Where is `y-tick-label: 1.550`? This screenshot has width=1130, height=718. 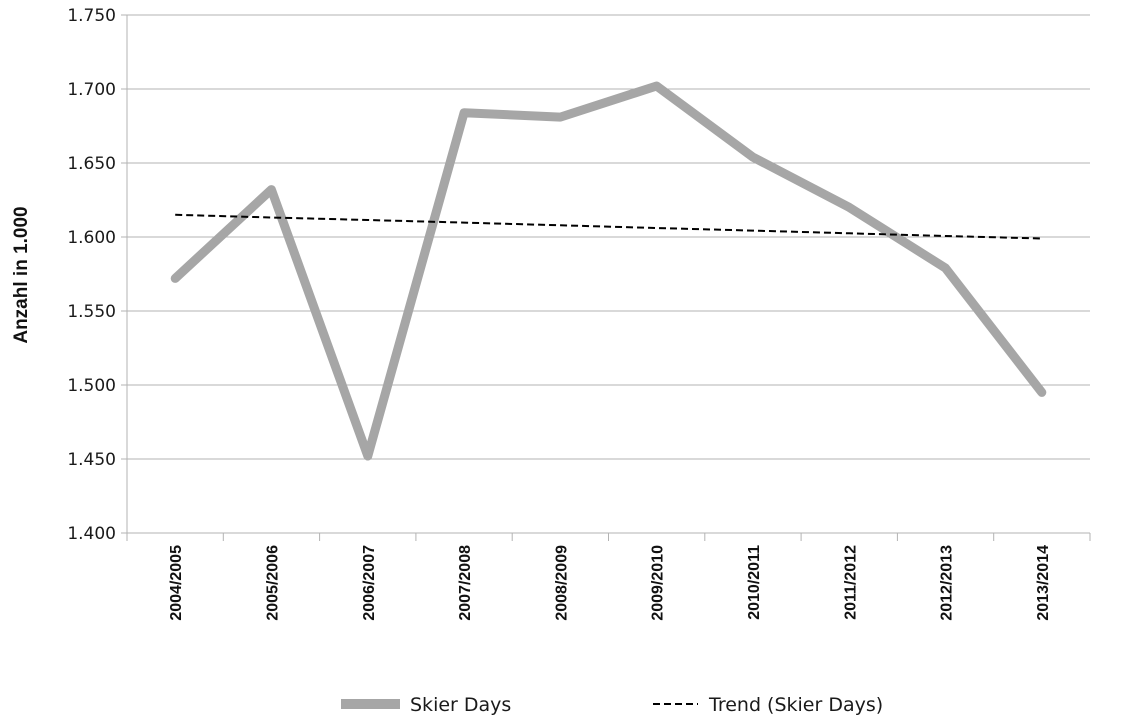 y-tick-label: 1.550 is located at coordinates (91, 312).